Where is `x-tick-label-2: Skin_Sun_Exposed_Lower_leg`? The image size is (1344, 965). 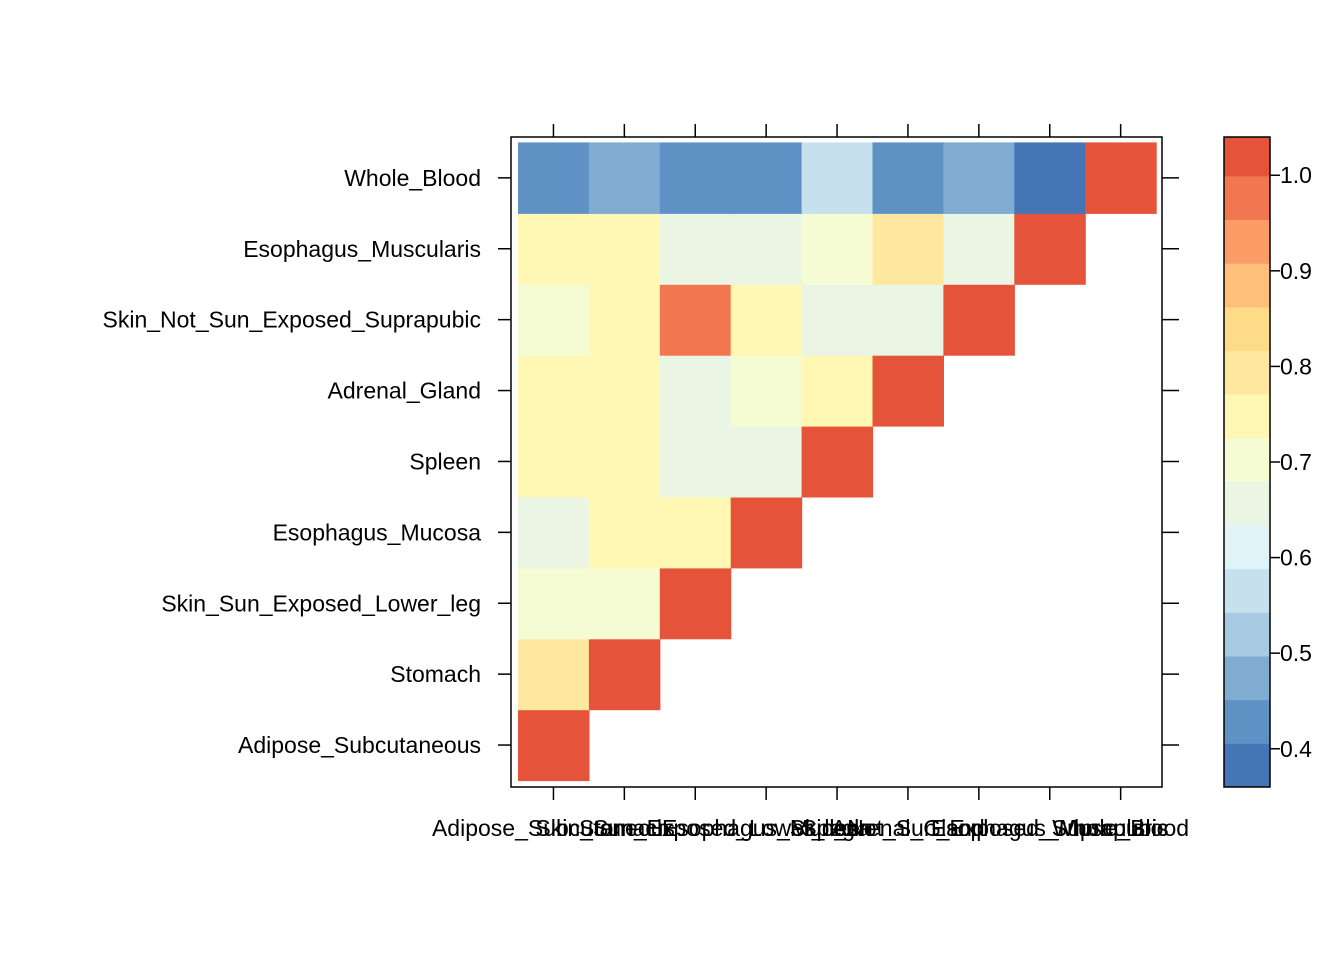
x-tick-label-2: Skin_Sun_Exposed_Lower_leg is located at coordinates (695, 828).